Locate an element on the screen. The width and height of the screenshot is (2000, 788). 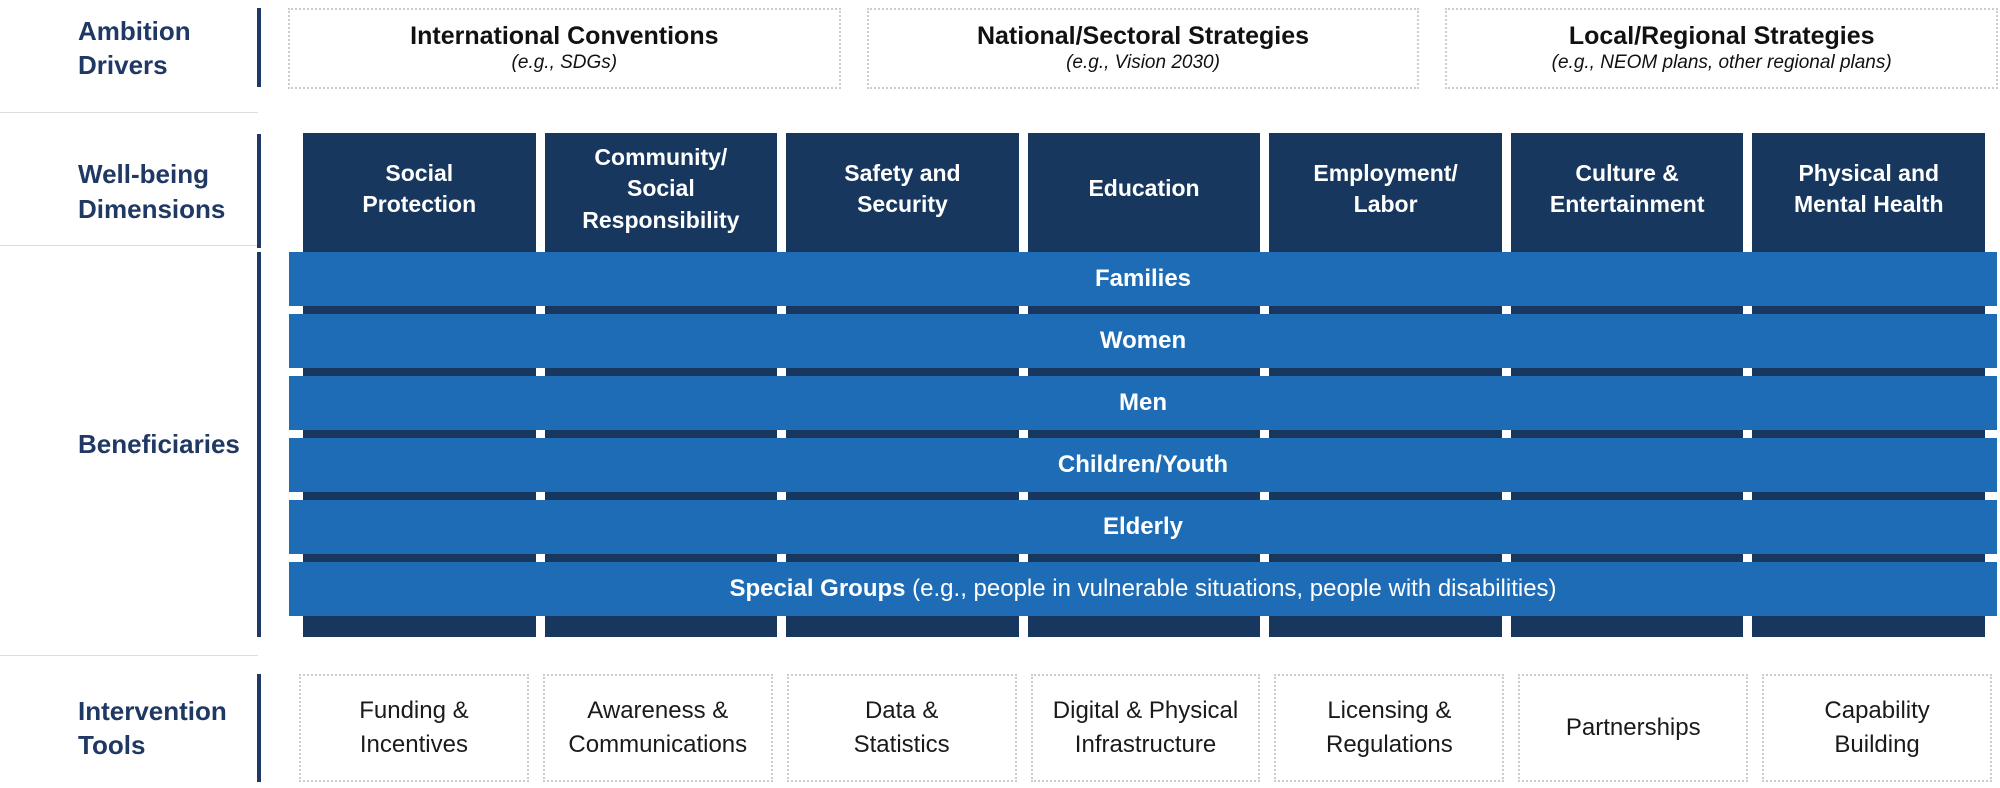
section-separator-intervention is located at coordinates (259, 728).